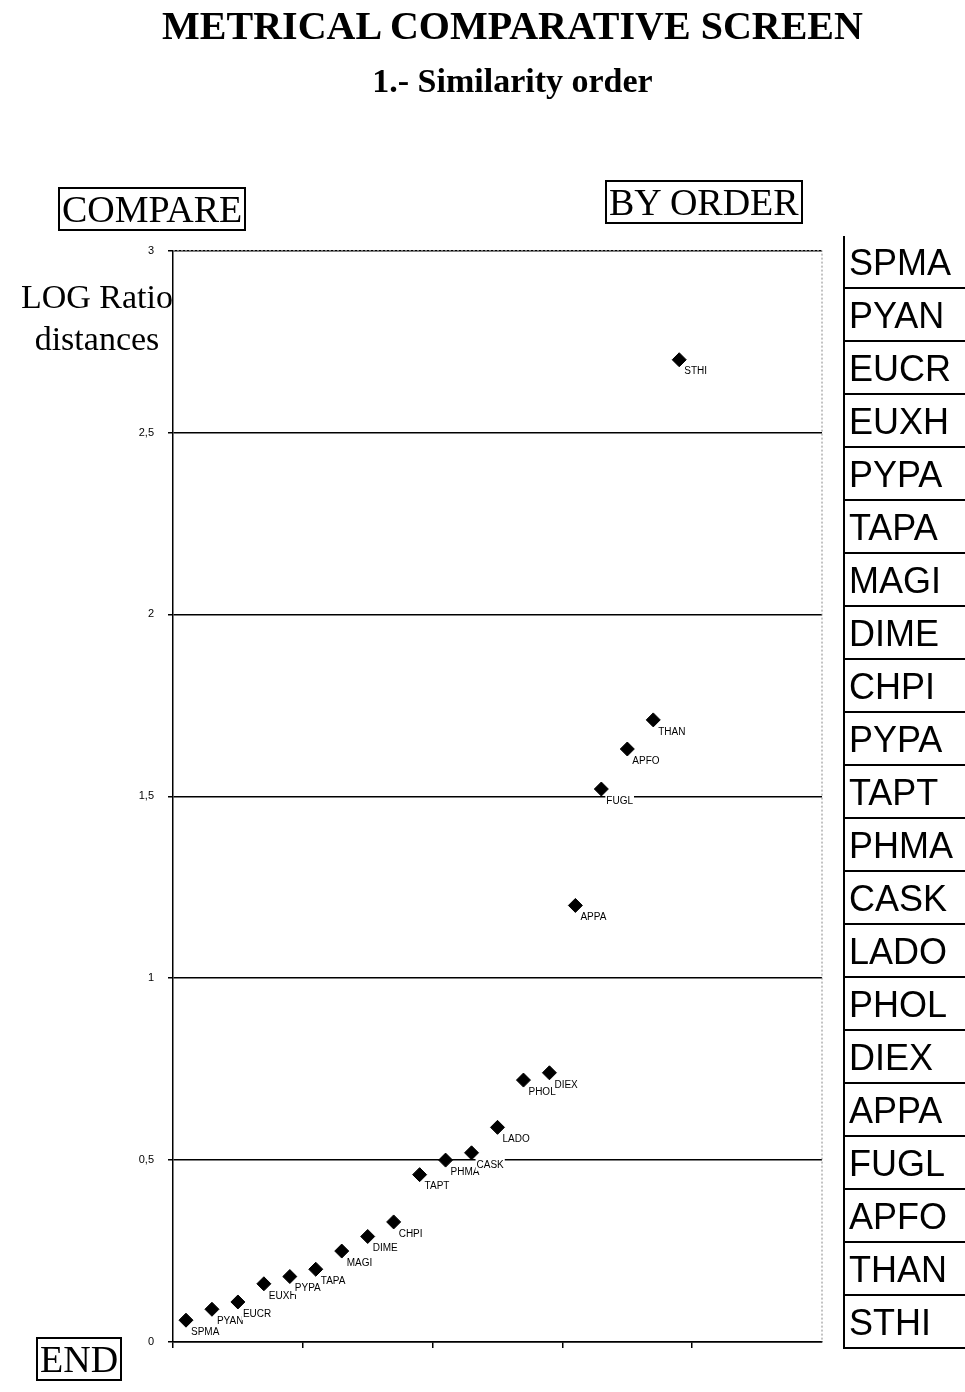 The height and width of the screenshot is (1392, 965). I want to click on text: BY ORDER, so click(704, 202).